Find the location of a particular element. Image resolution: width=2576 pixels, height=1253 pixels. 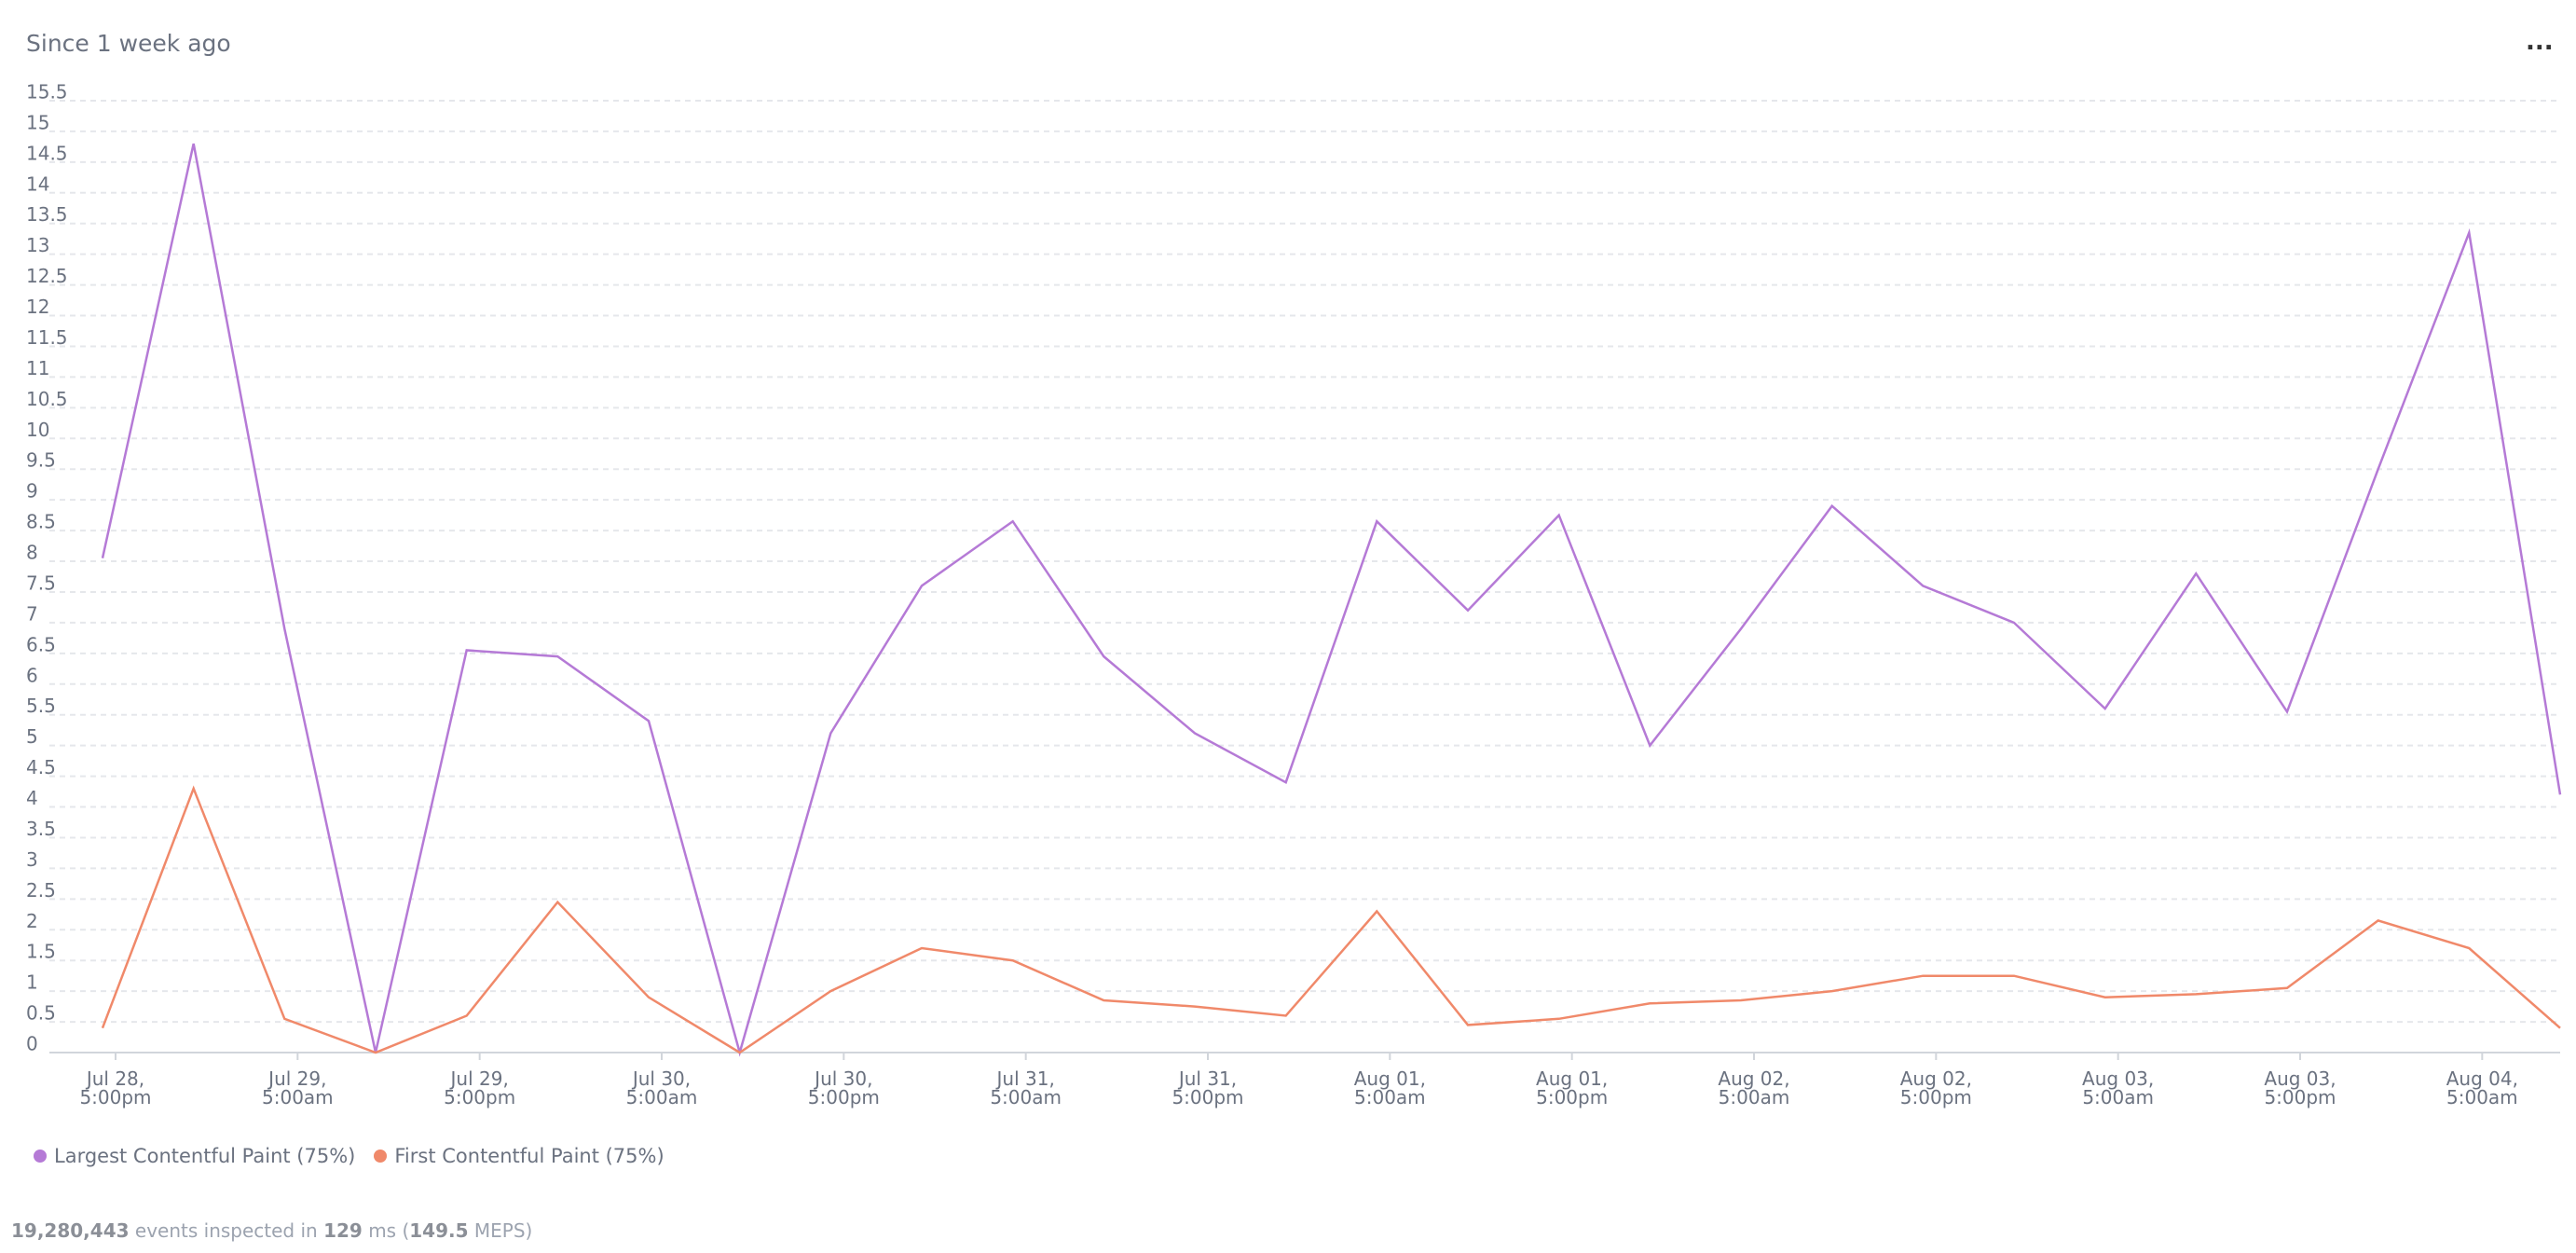

y-tick-label: 14 is located at coordinates (37, 183).